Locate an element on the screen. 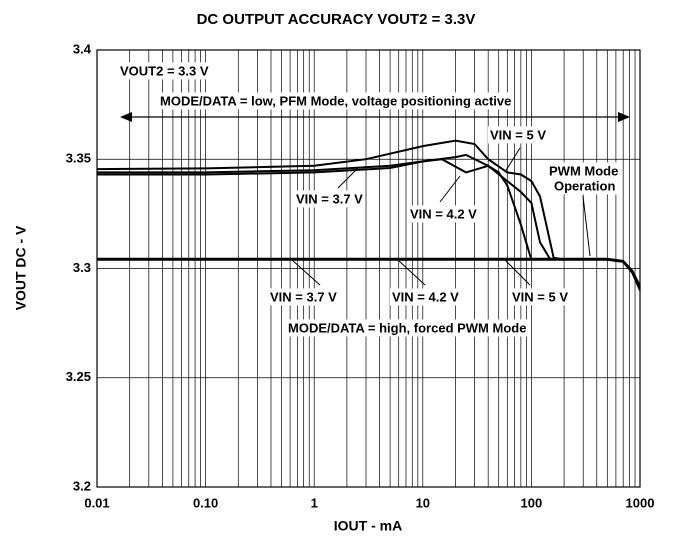  annotation: MODE/DATA = high, forced PWM Mode is located at coordinates (407, 327).